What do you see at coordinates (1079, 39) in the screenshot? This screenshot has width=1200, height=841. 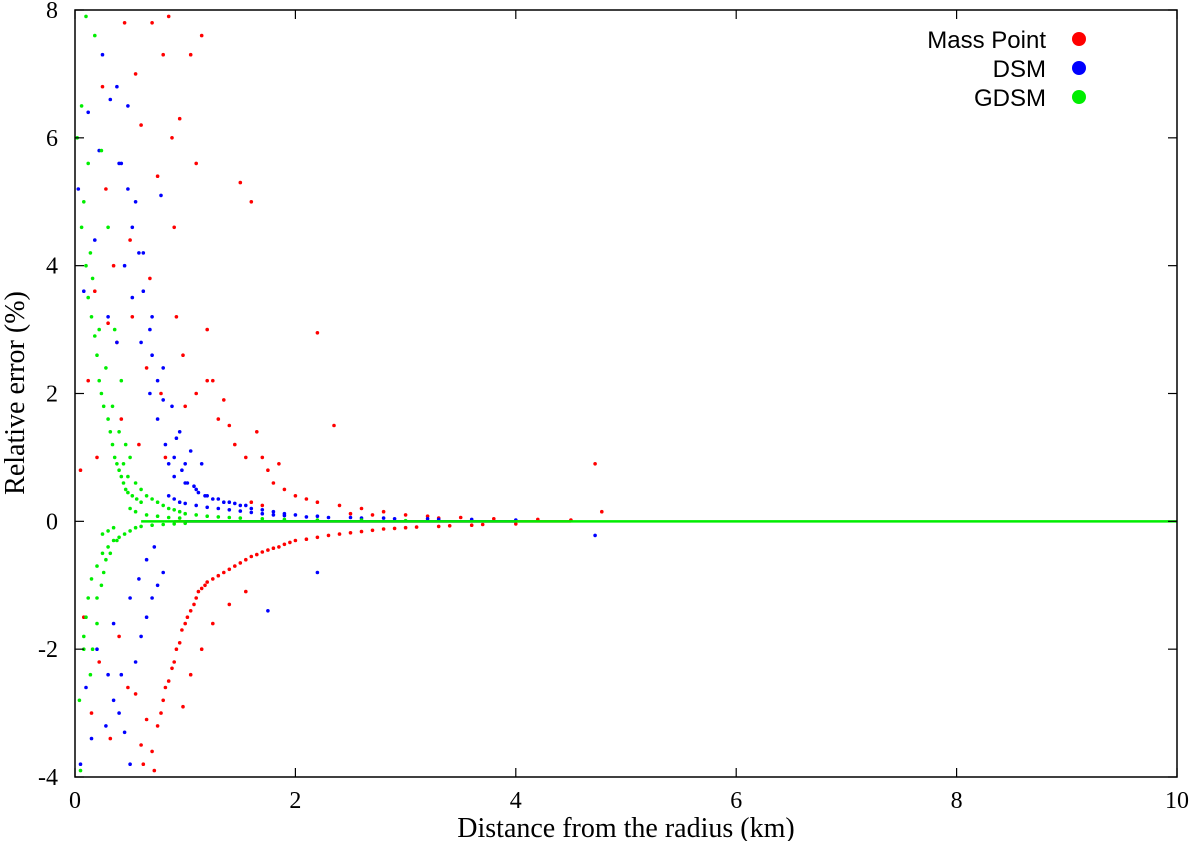 I see `legend-marker-mass-point` at bounding box center [1079, 39].